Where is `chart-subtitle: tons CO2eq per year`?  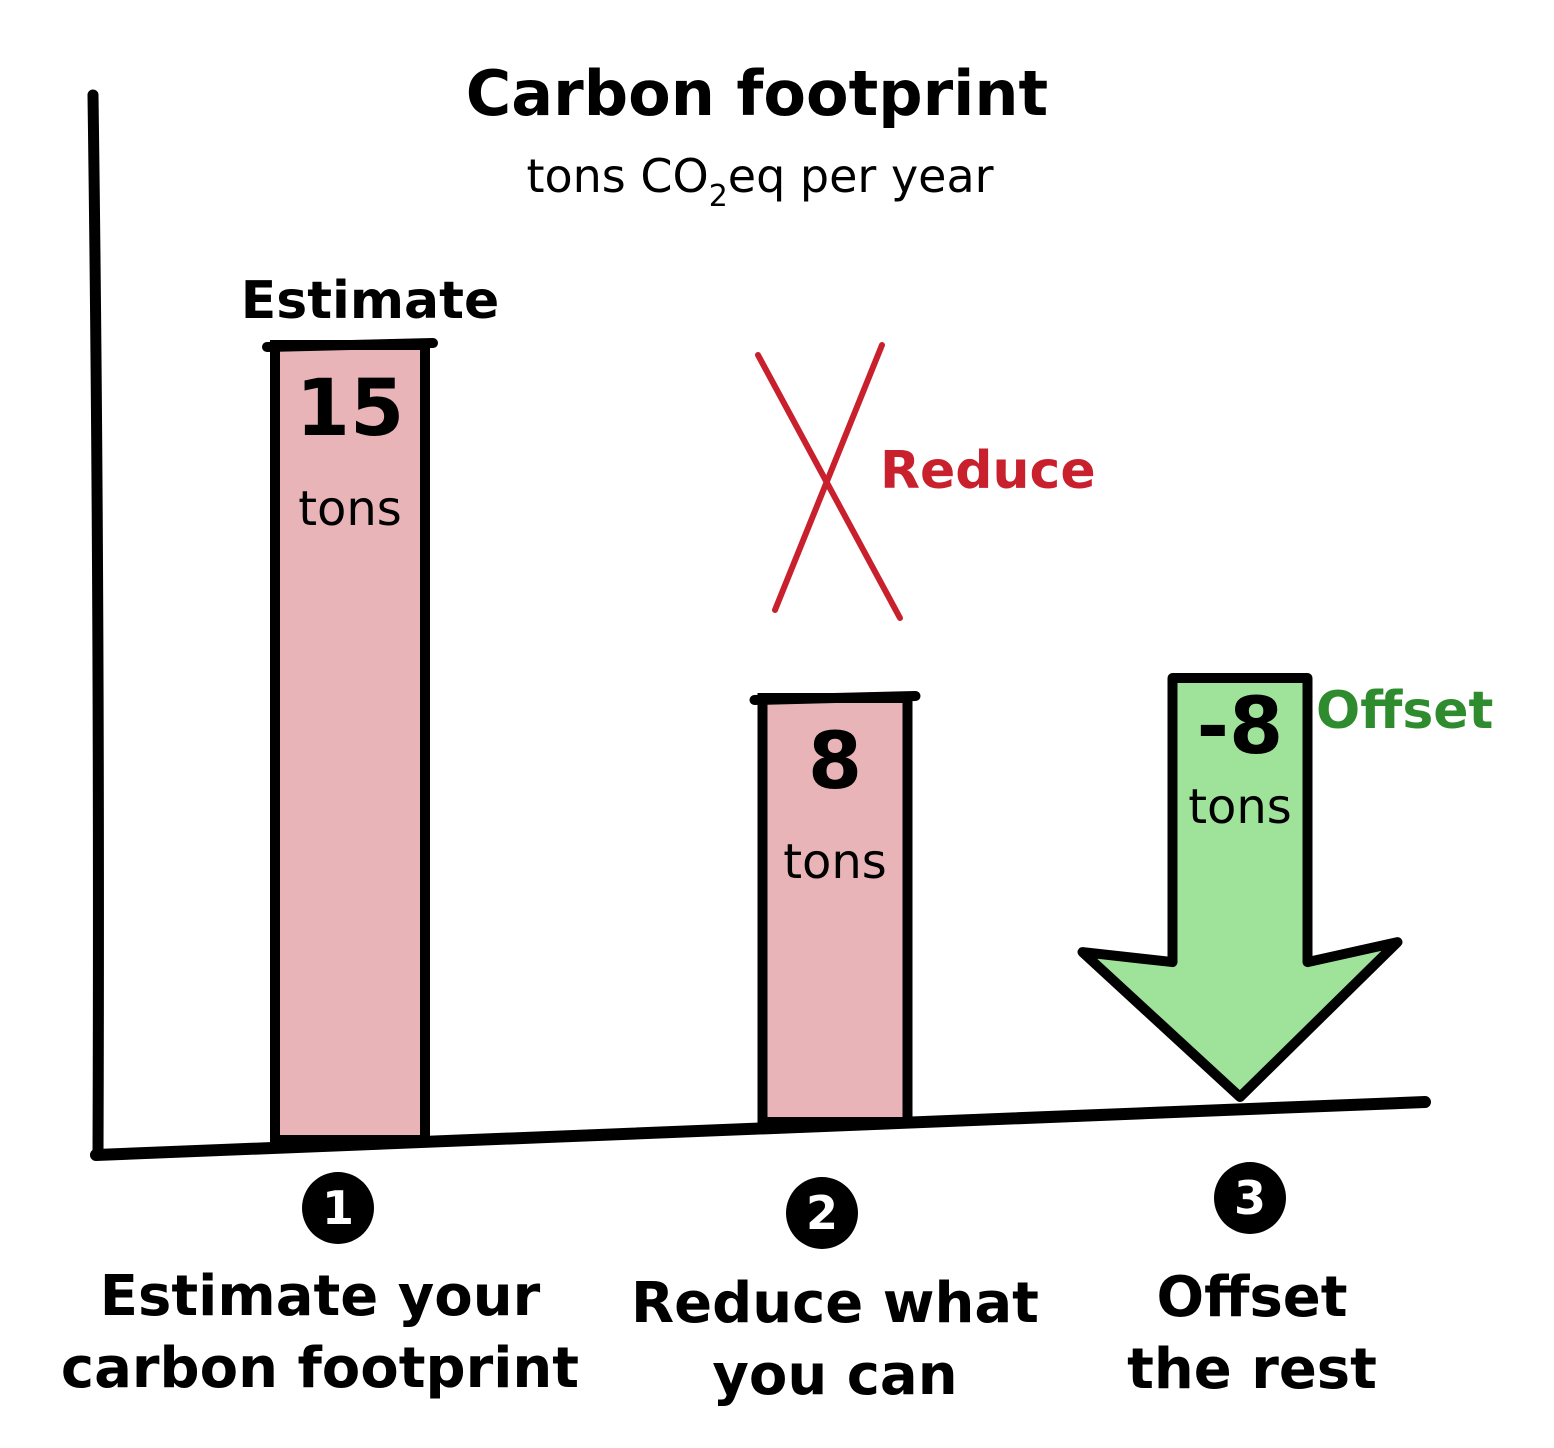
chart-subtitle: tons CO2eq per year is located at coordinates (759, 181).